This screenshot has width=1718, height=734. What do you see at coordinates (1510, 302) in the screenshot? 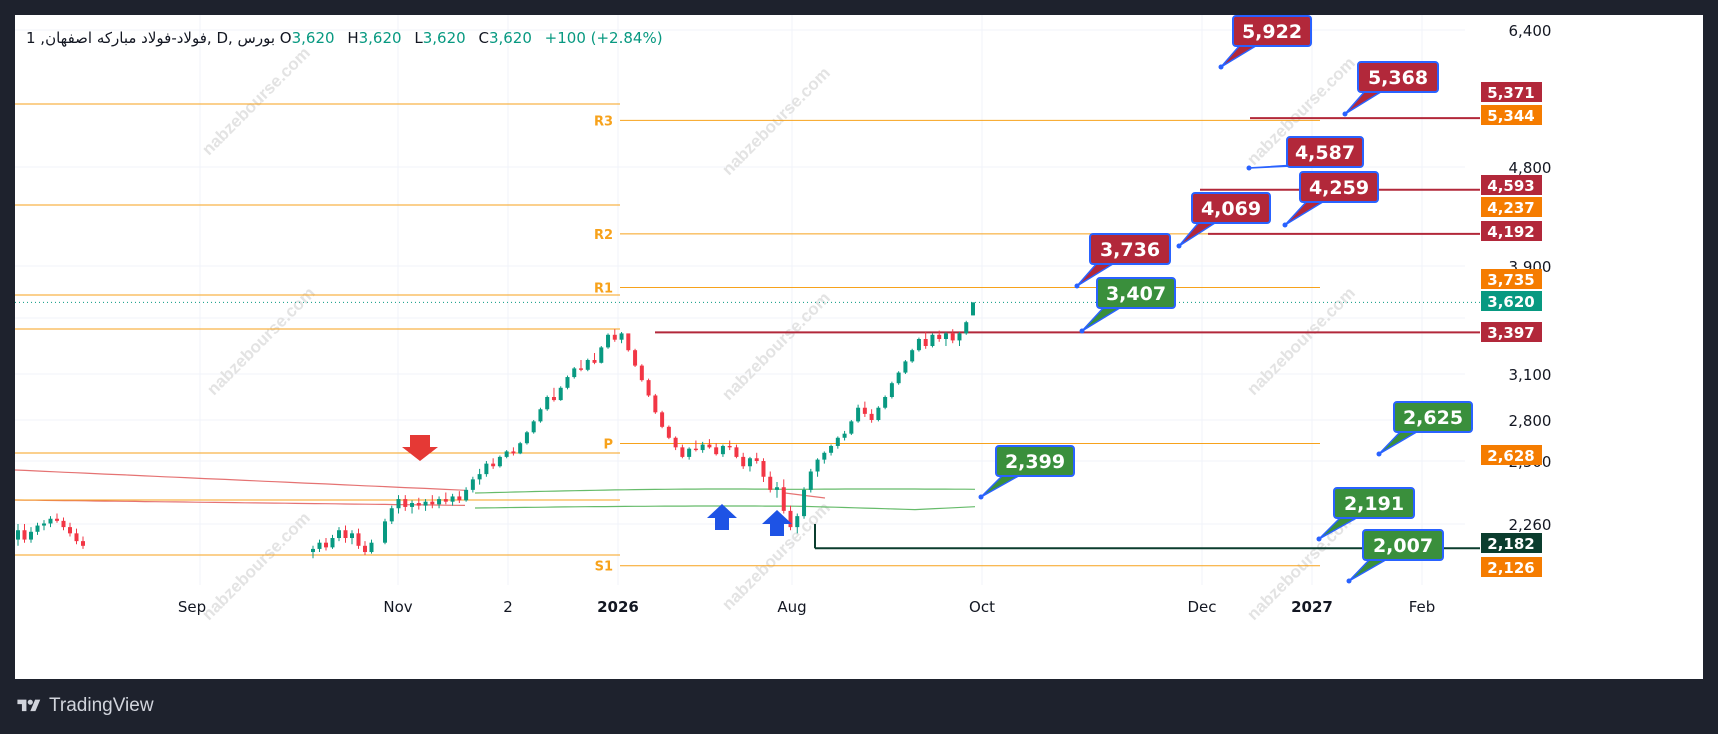
I see `price-label: 3,620` at bounding box center [1510, 302].